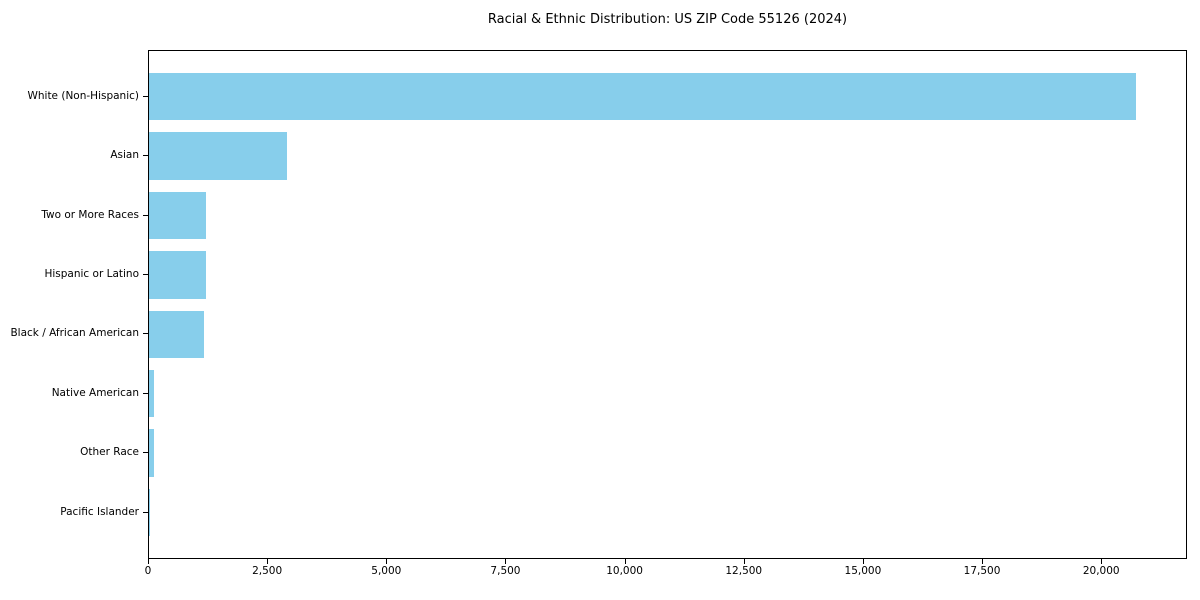  Describe the element at coordinates (505, 571) in the screenshot. I see `x-tick-label: 7,500` at that location.